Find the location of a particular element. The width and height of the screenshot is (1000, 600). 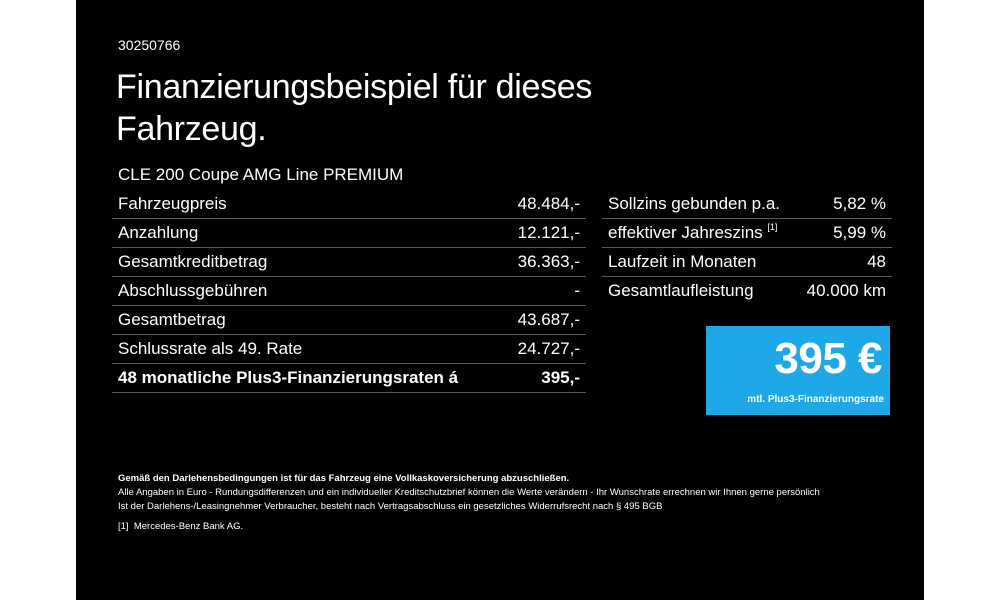

table-row: Abschlussgebühren - is located at coordinates (349, 291).